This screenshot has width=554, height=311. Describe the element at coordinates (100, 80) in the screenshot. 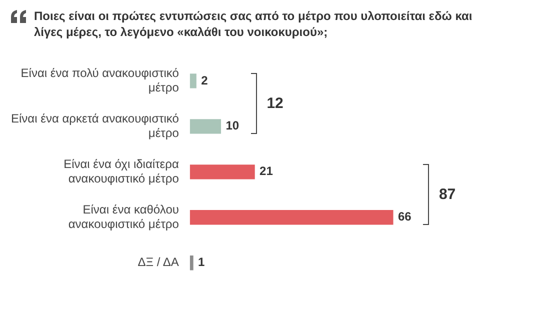

I see `y-tick-label: Είναι ένα πολύ ανακουφιστικό μέτρο` at that location.